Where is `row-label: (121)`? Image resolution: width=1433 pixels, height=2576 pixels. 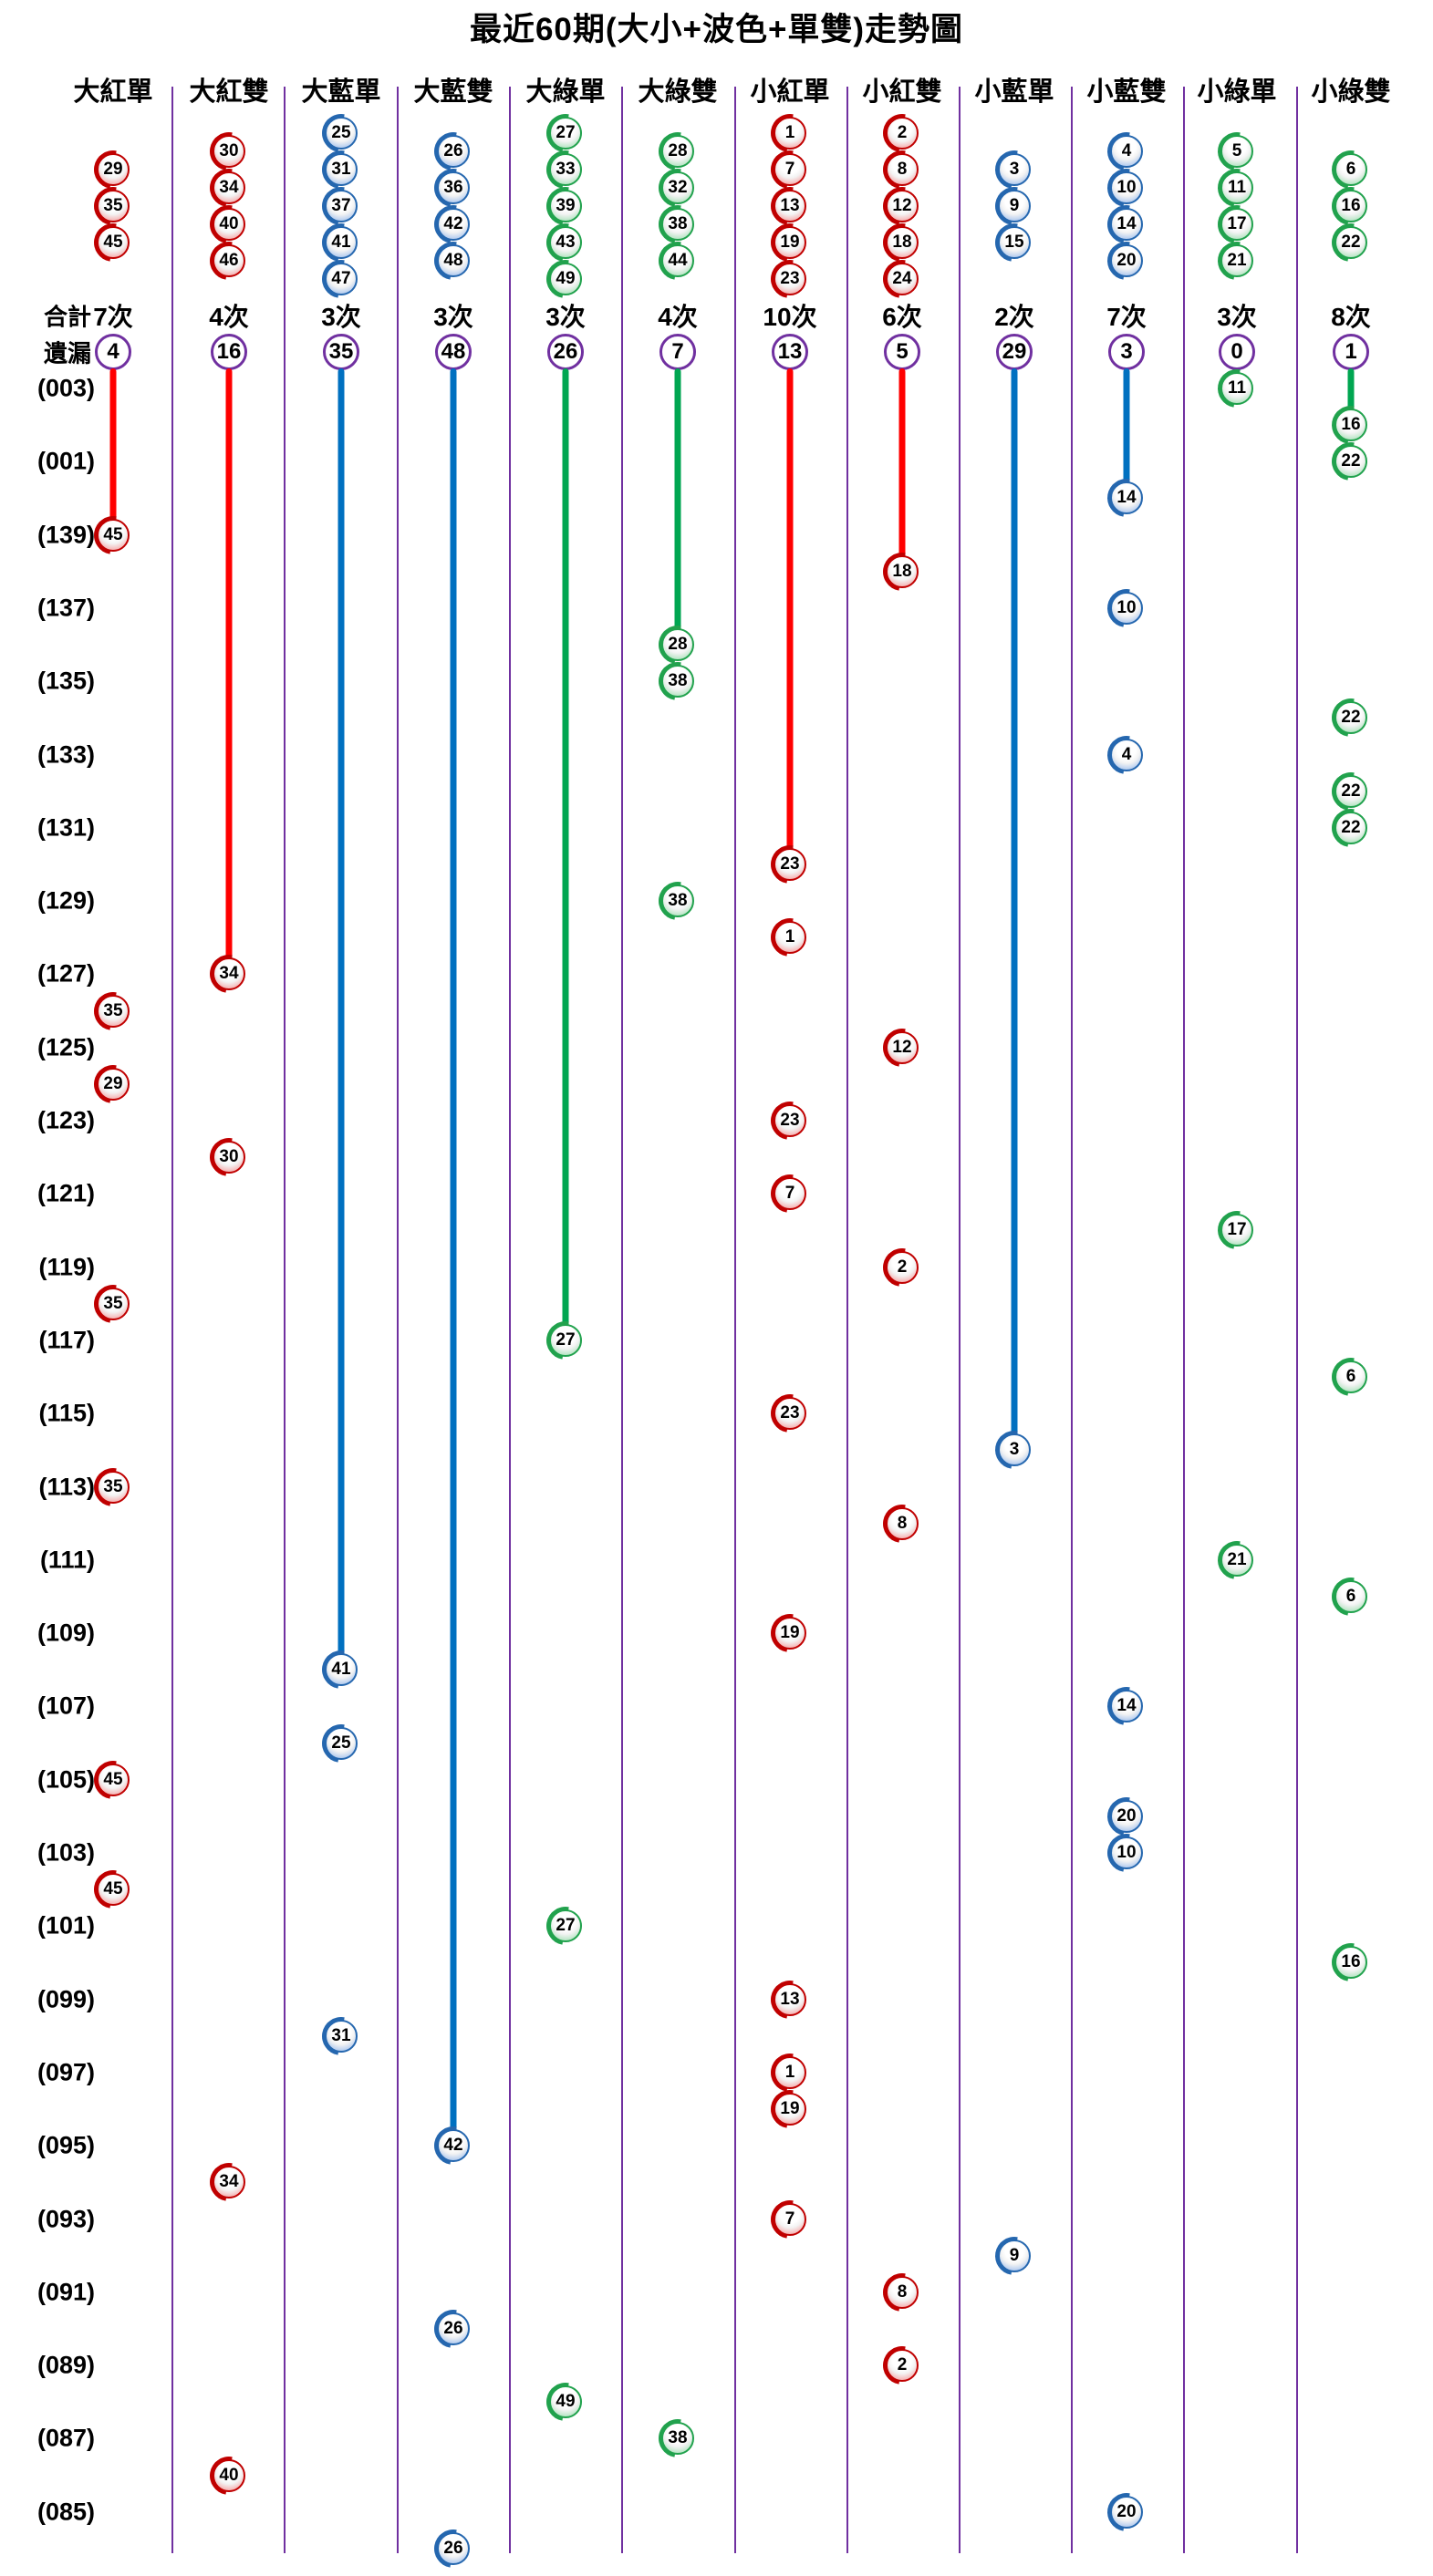
row-label: (121) is located at coordinates (65, 1193).